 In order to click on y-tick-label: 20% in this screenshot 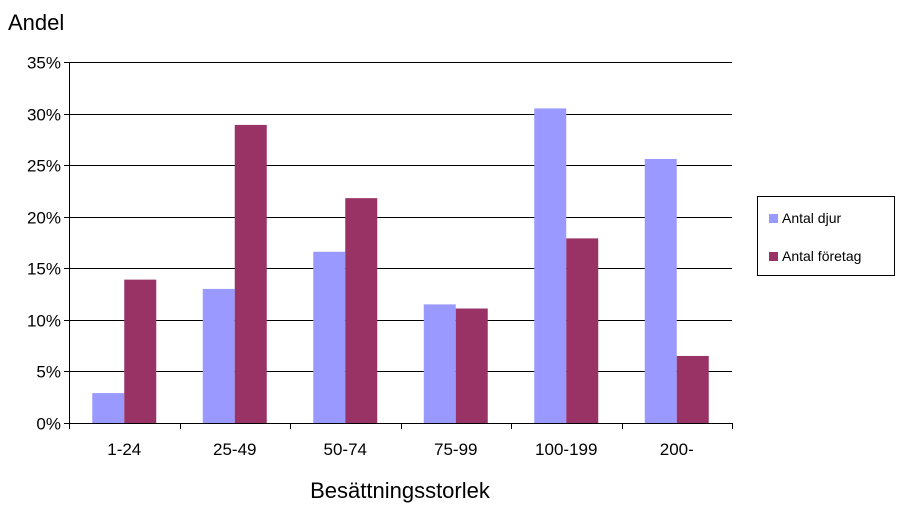, I will do `click(44, 218)`.